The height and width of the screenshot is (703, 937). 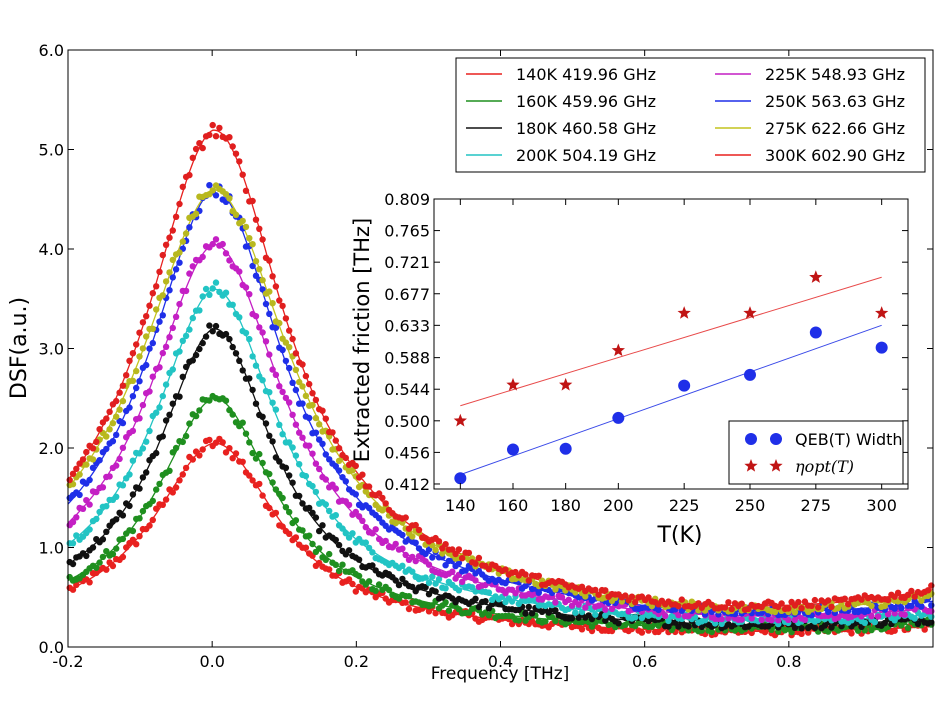 I want to click on inset-legend-box, so click(x=816, y=452).